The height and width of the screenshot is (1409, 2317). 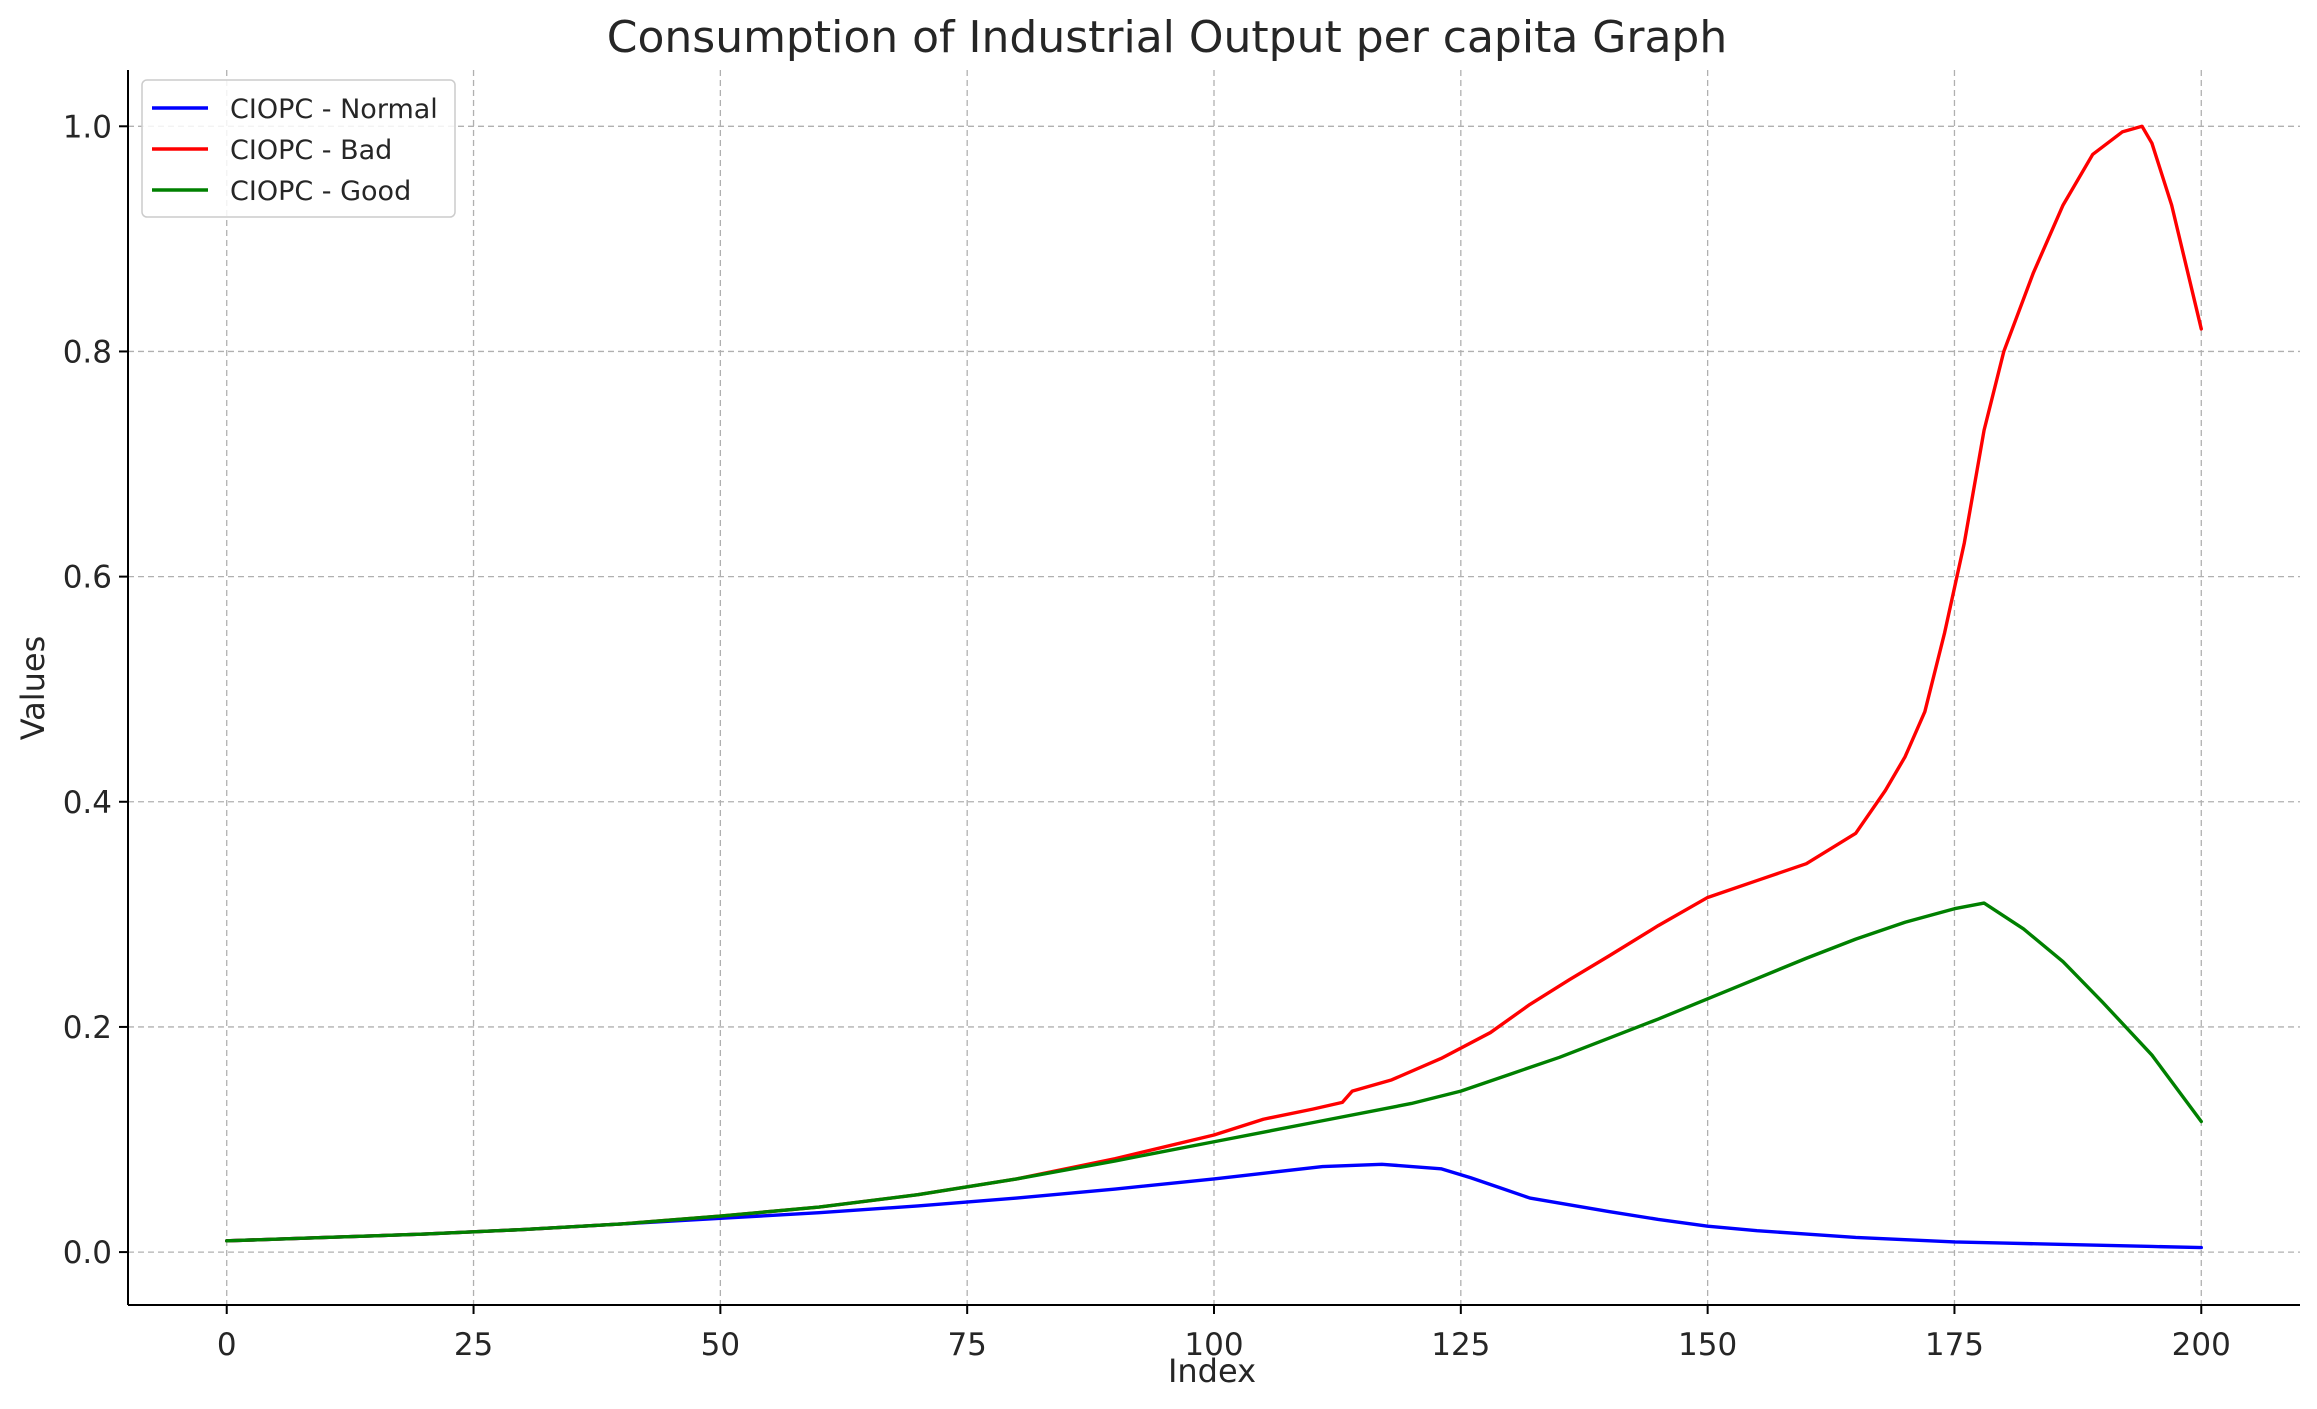 I want to click on legend-label-normal: CIOPC - Normal, so click(x=334, y=109).